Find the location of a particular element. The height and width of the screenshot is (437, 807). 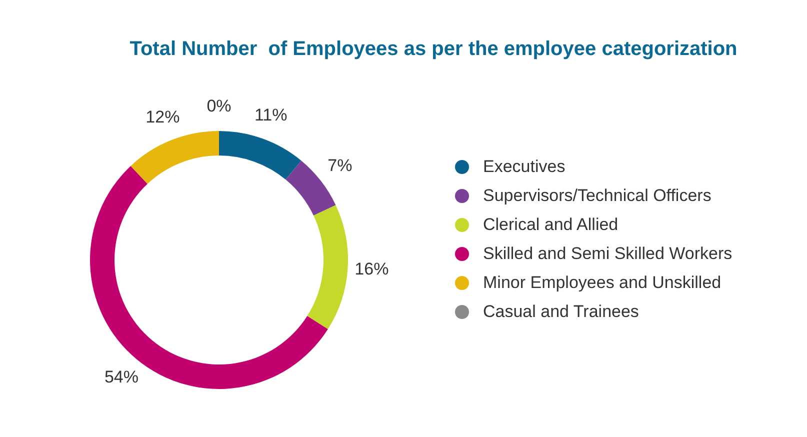

chart-title: Total Number of Employees as per the employee categorization is located at coordinates (433, 49).